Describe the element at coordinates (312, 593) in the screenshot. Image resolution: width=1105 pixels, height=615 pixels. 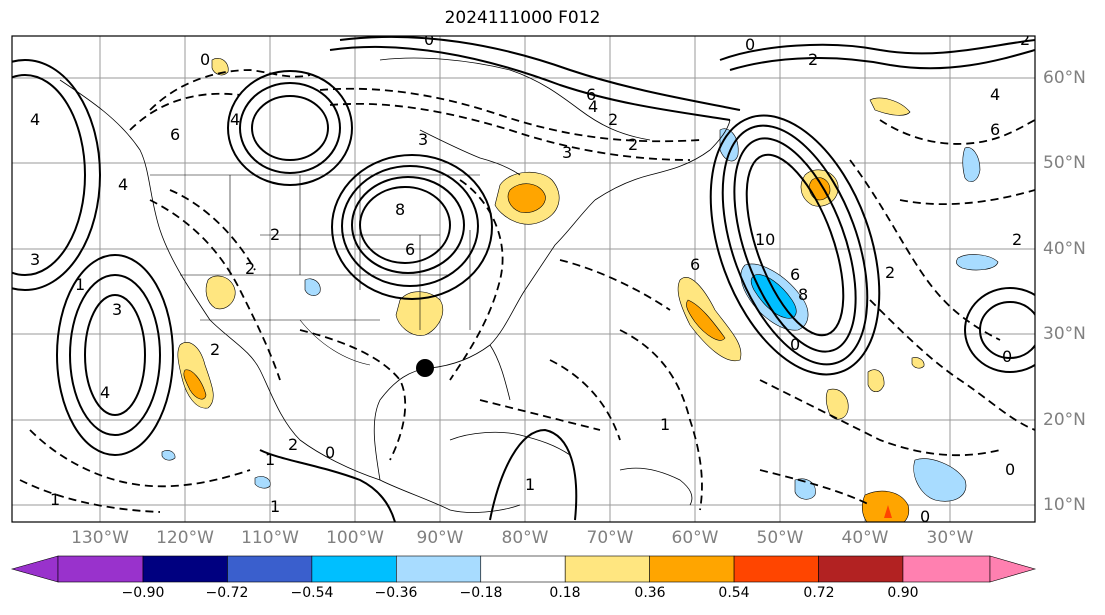
I see `colorbar-tick-label: −0.54` at that location.